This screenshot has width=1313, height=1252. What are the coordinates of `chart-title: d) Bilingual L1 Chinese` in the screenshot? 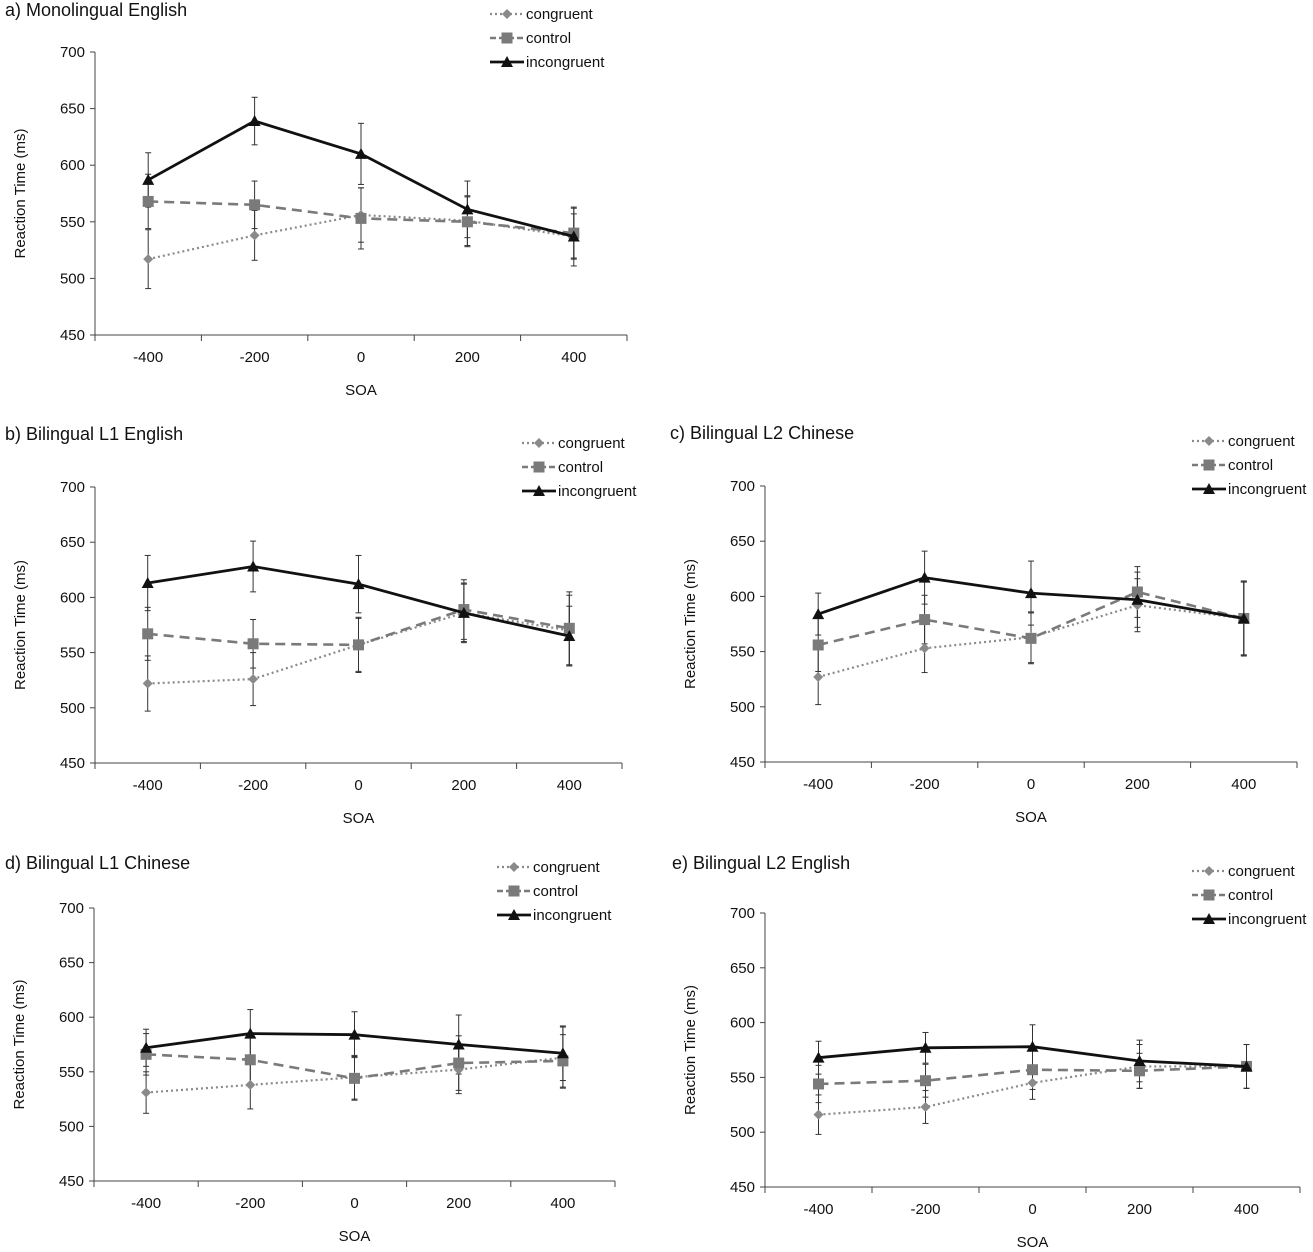 It's located at (97, 863).